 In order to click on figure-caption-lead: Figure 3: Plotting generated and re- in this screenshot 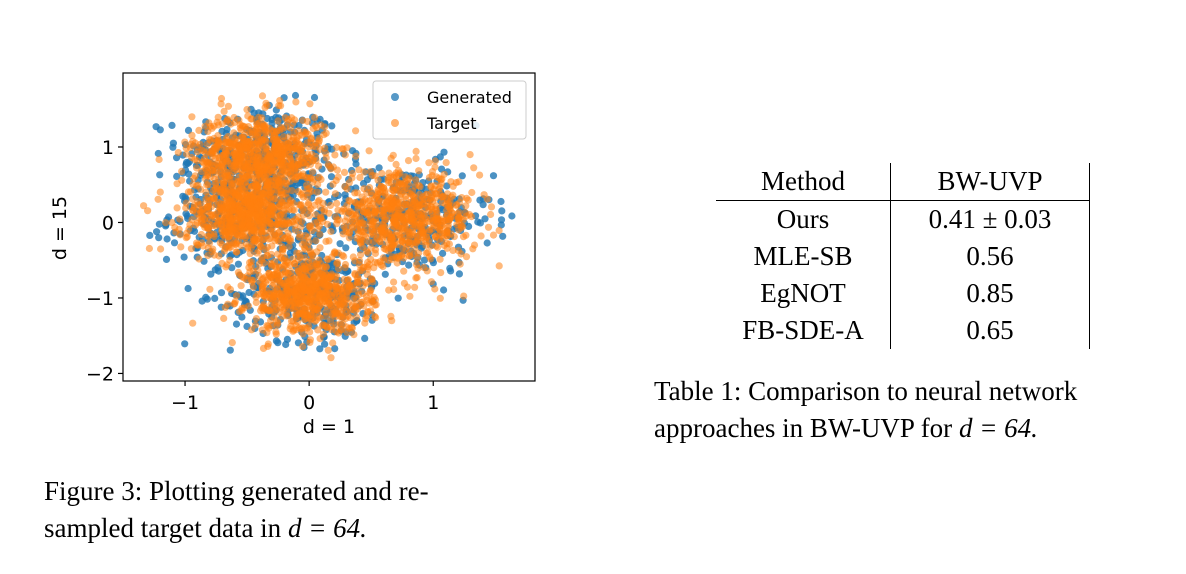, I will do `click(236, 491)`.